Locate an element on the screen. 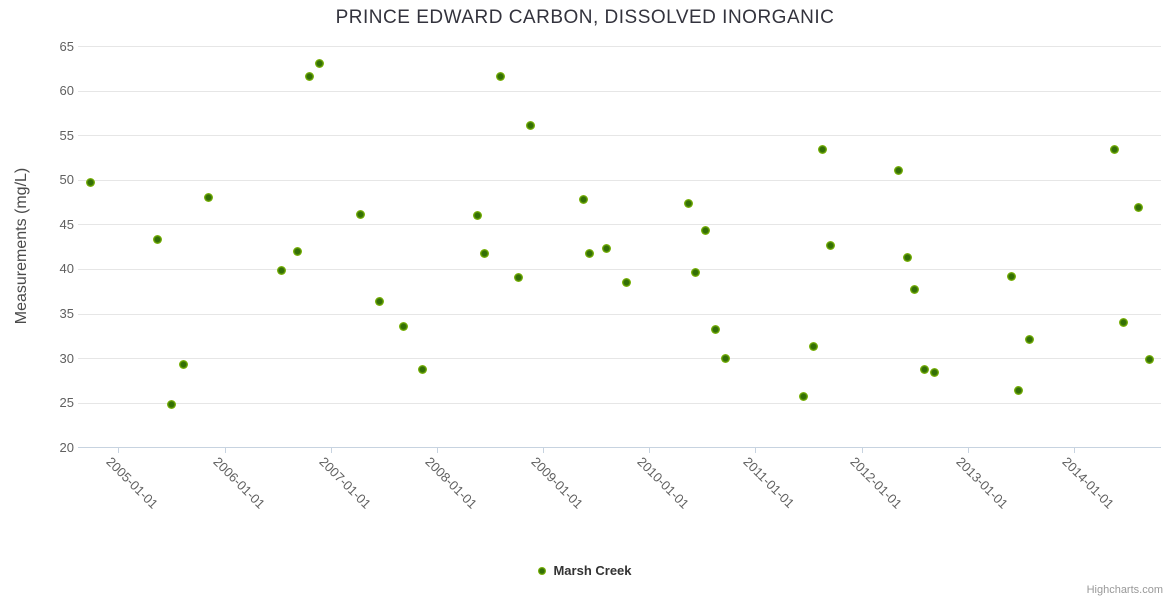 The height and width of the screenshot is (600, 1170). y-axis-tick-label: 50 is located at coordinates (66, 180).